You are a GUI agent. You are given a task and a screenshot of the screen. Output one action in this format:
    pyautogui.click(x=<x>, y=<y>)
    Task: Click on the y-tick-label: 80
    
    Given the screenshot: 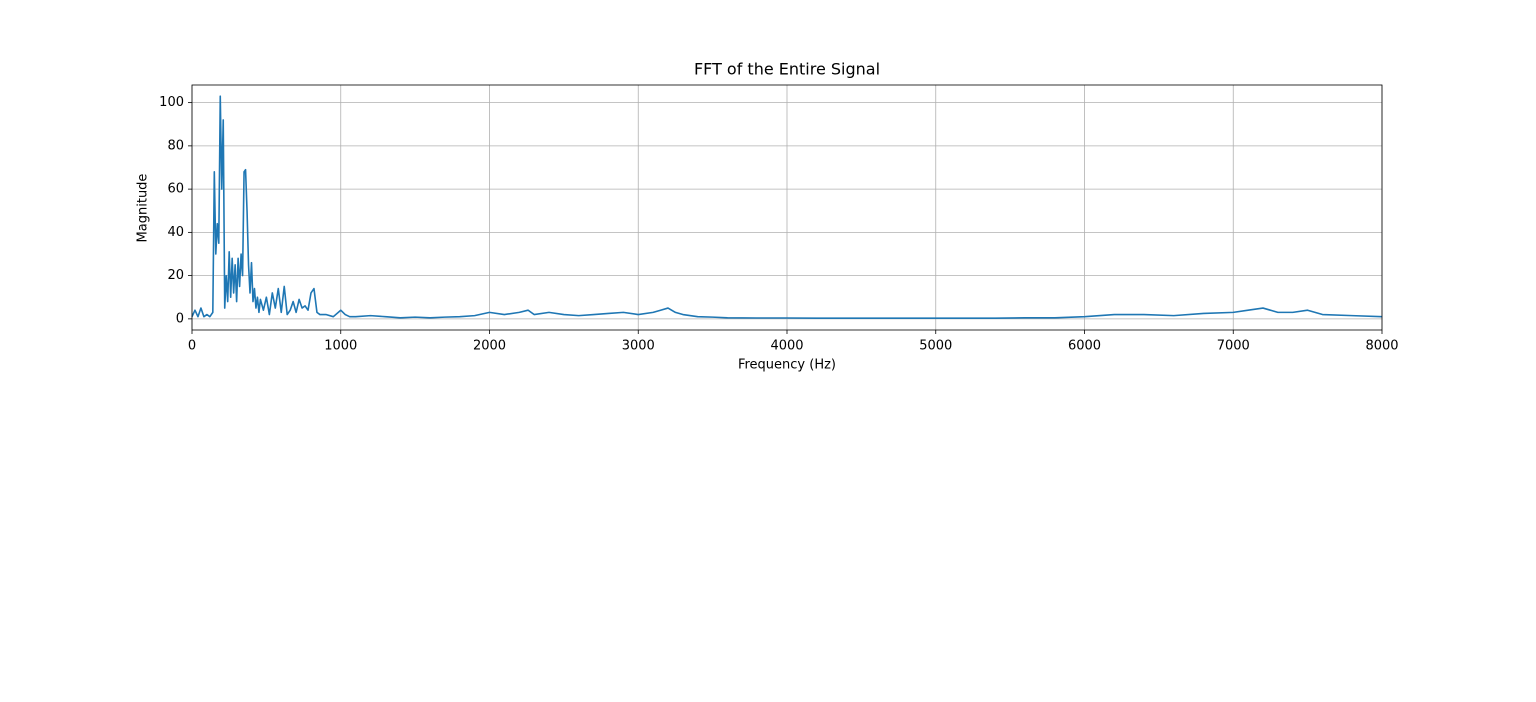 What is the action you would take?
    pyautogui.click(x=175, y=145)
    